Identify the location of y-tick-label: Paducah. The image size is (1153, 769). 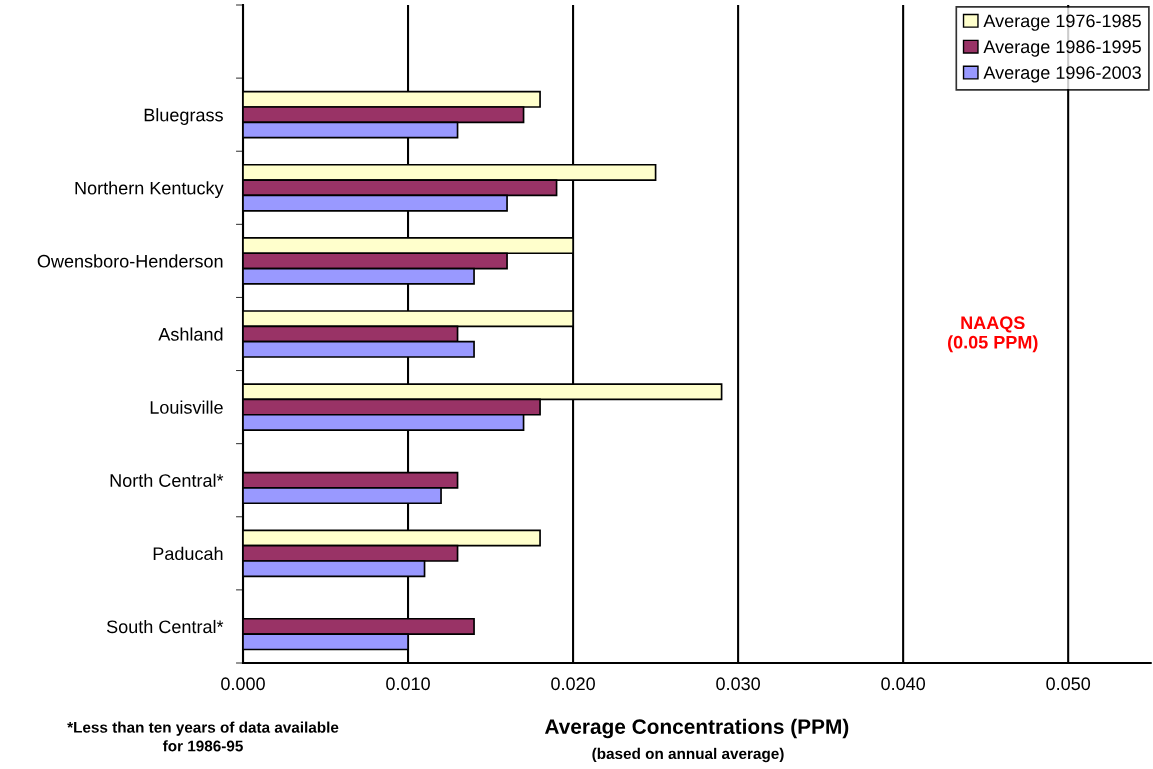
(188, 553).